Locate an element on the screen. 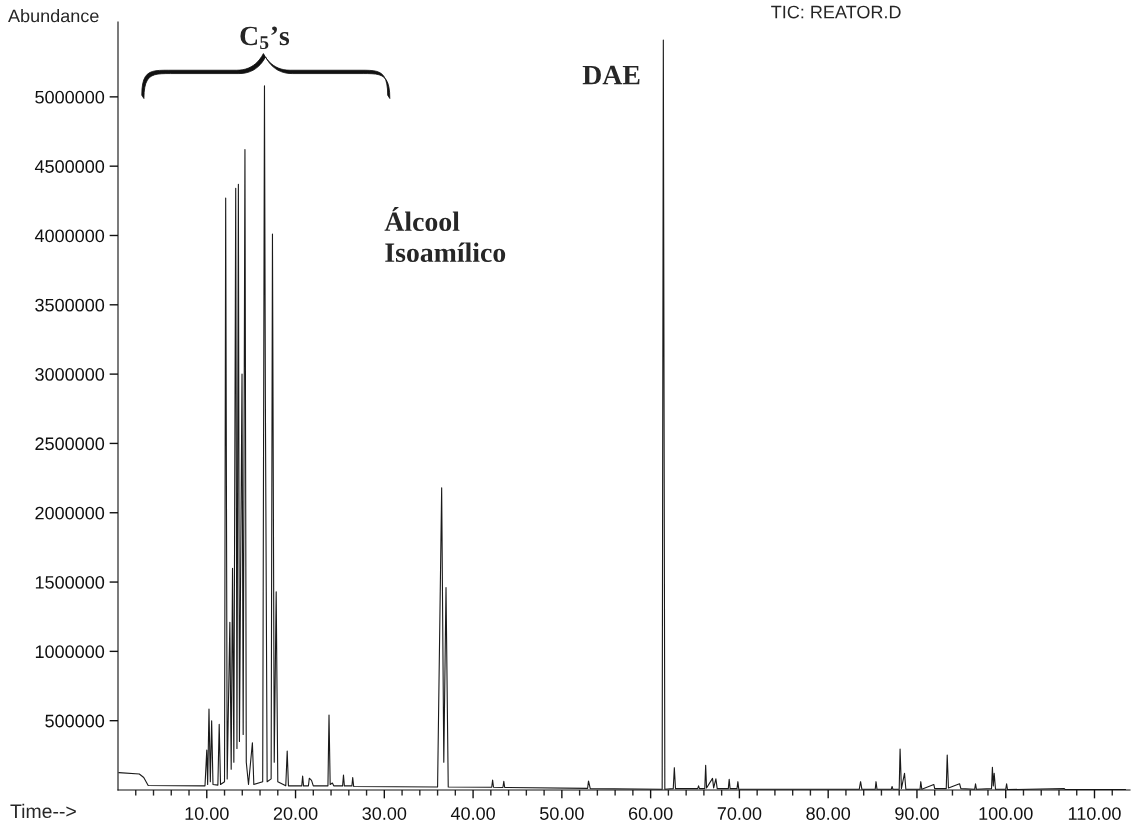 This screenshot has height=825, width=1132. y-tick-label: 4000000 is located at coordinates (69, 236).